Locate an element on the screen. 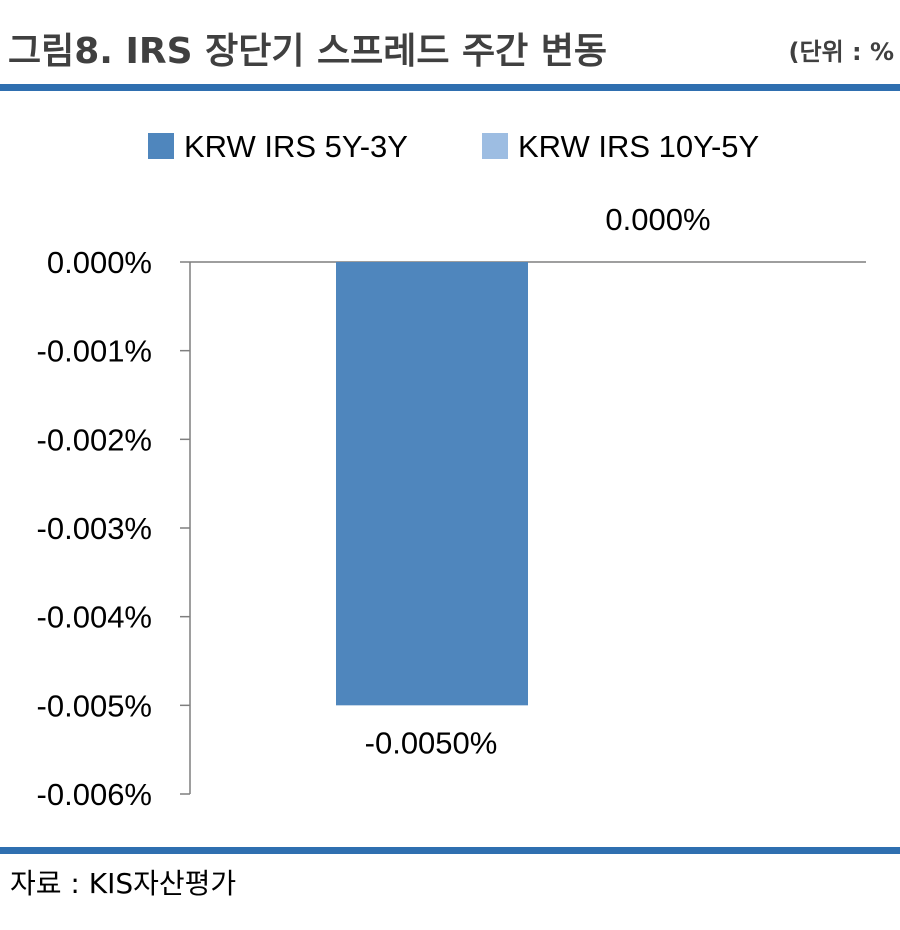 The image size is (900, 930). bottom-divider is located at coordinates (450, 850).